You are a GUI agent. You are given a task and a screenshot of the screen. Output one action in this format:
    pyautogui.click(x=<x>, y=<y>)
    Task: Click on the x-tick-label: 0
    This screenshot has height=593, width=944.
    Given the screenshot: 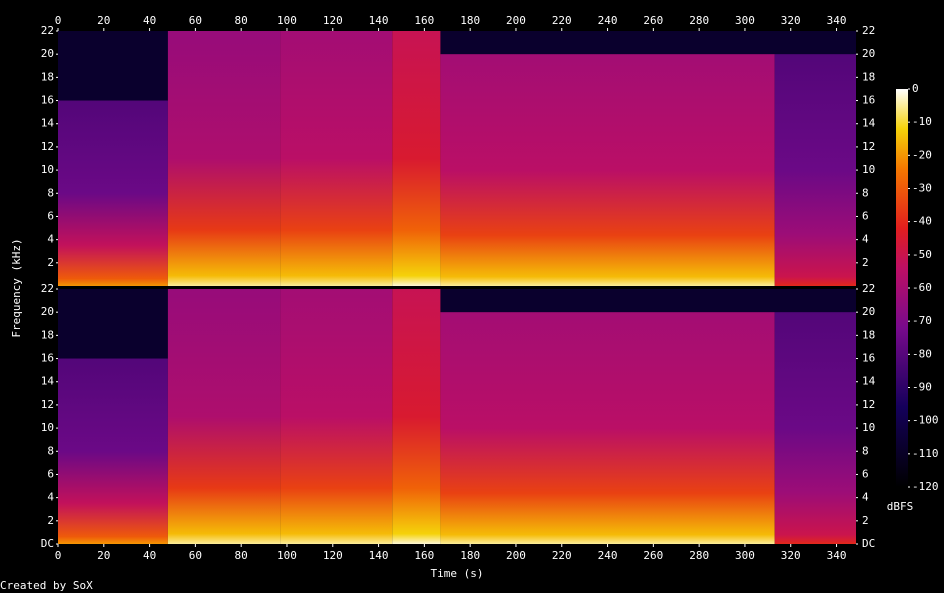 What is the action you would take?
    pyautogui.click(x=58, y=555)
    